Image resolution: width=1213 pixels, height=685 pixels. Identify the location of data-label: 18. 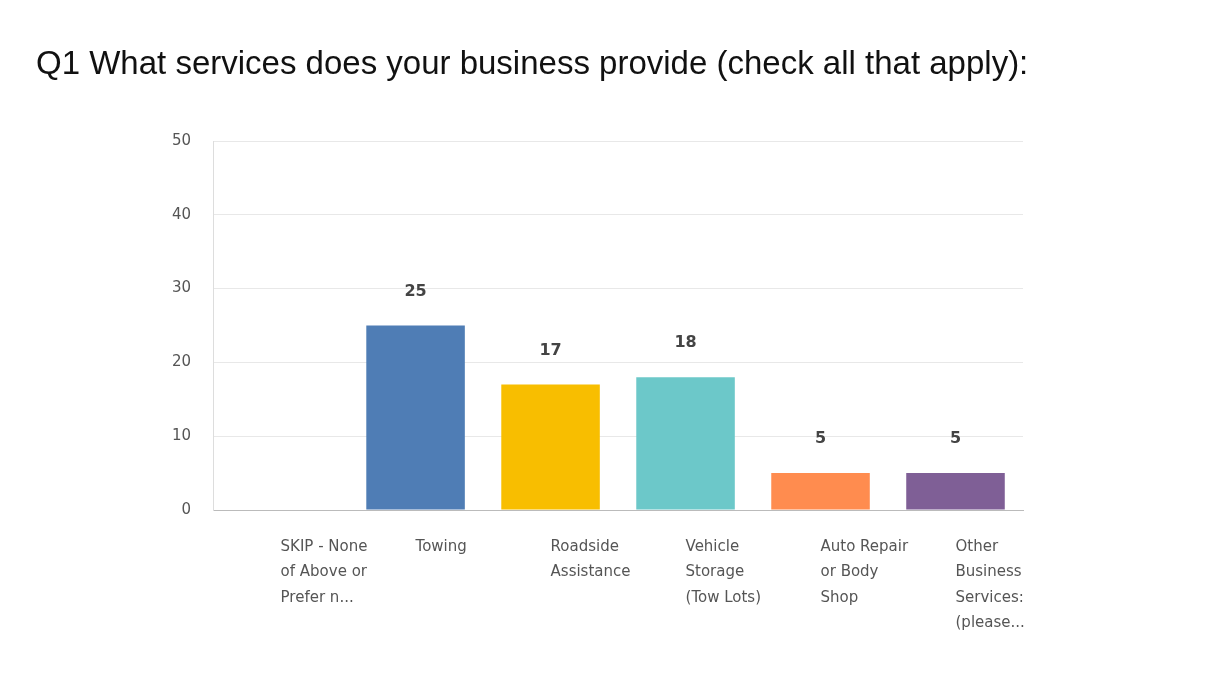
(685, 342).